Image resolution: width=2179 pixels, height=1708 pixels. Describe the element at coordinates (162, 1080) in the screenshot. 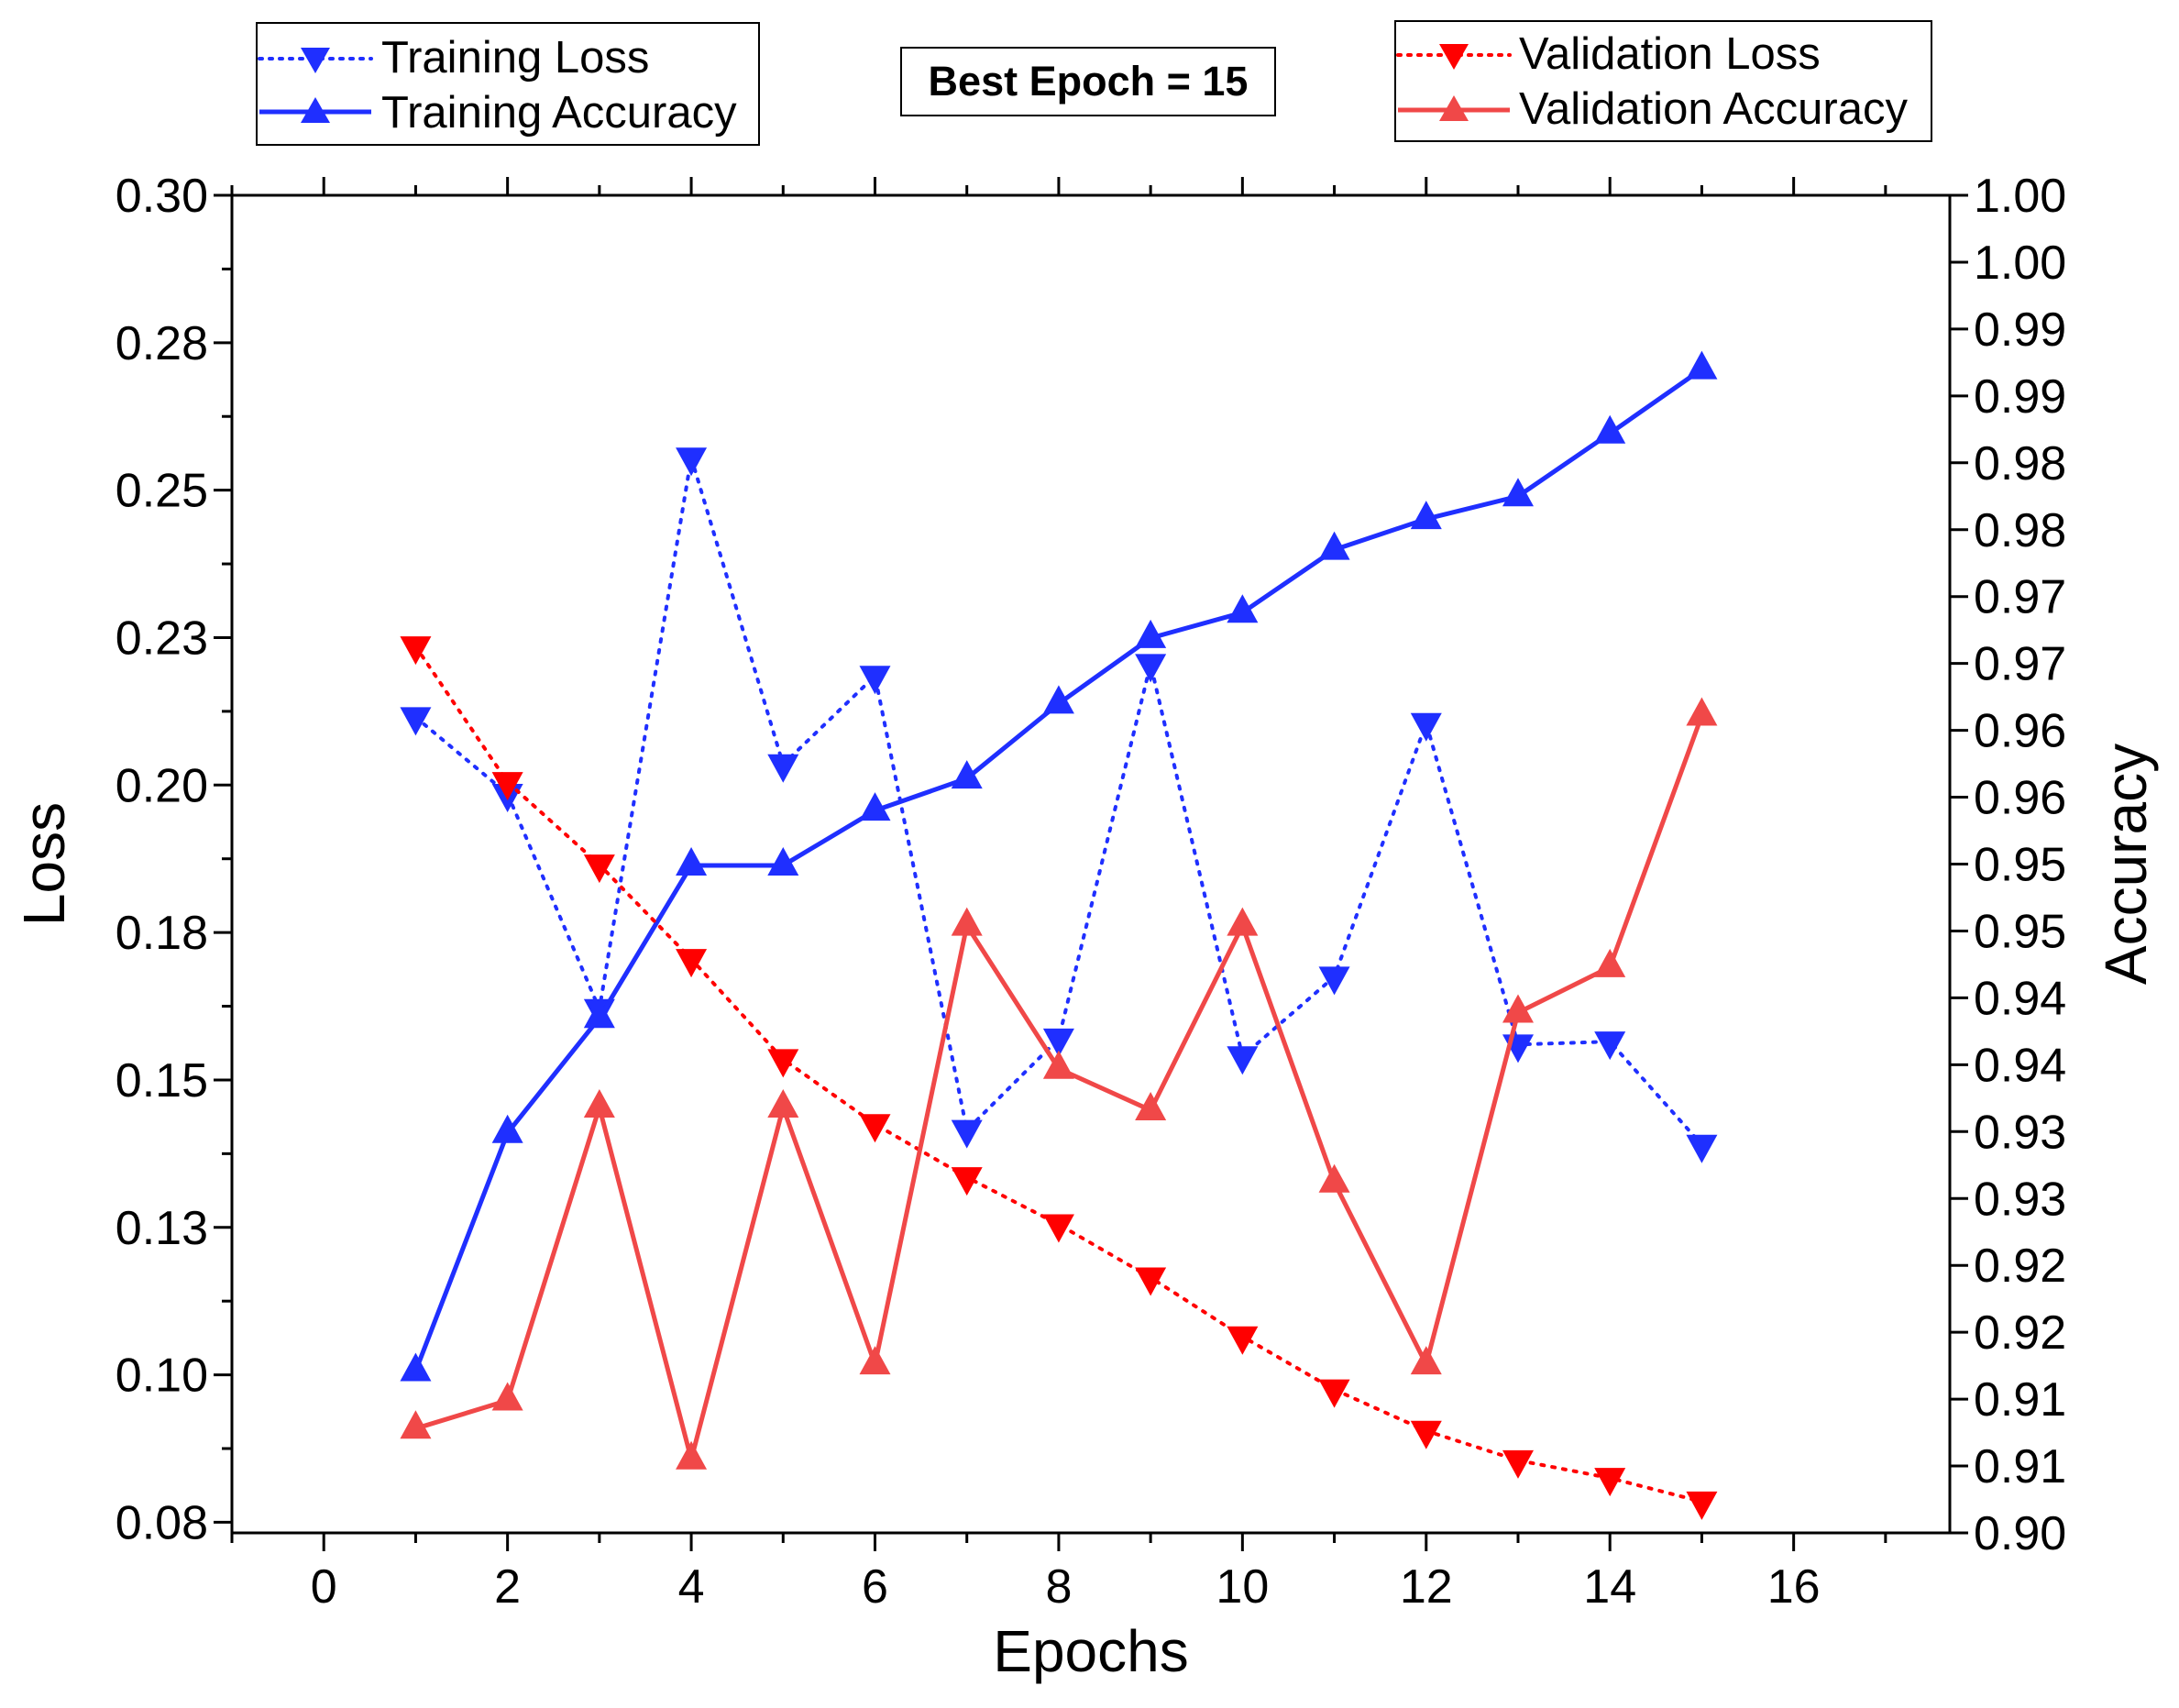

I see `left-tick-label: 0.15` at that location.